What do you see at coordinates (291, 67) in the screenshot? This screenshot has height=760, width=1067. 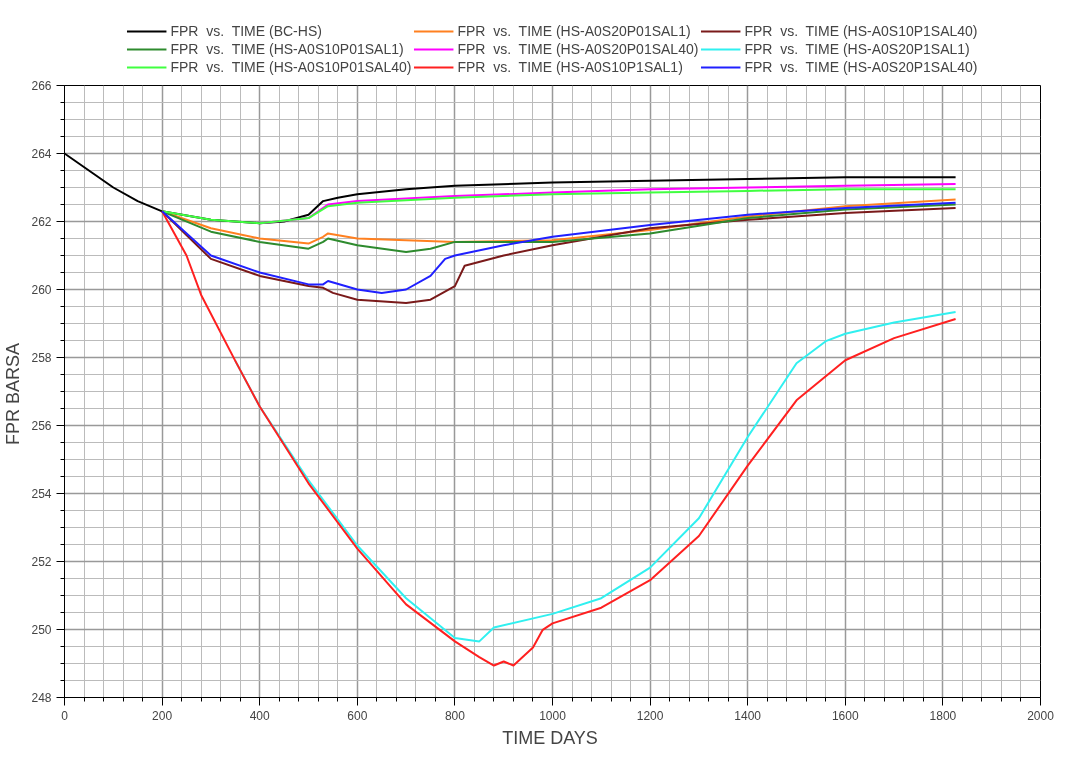 I see `legend-label: FPR vs. TIME (HS-A0S10P01SAL40)` at bounding box center [291, 67].